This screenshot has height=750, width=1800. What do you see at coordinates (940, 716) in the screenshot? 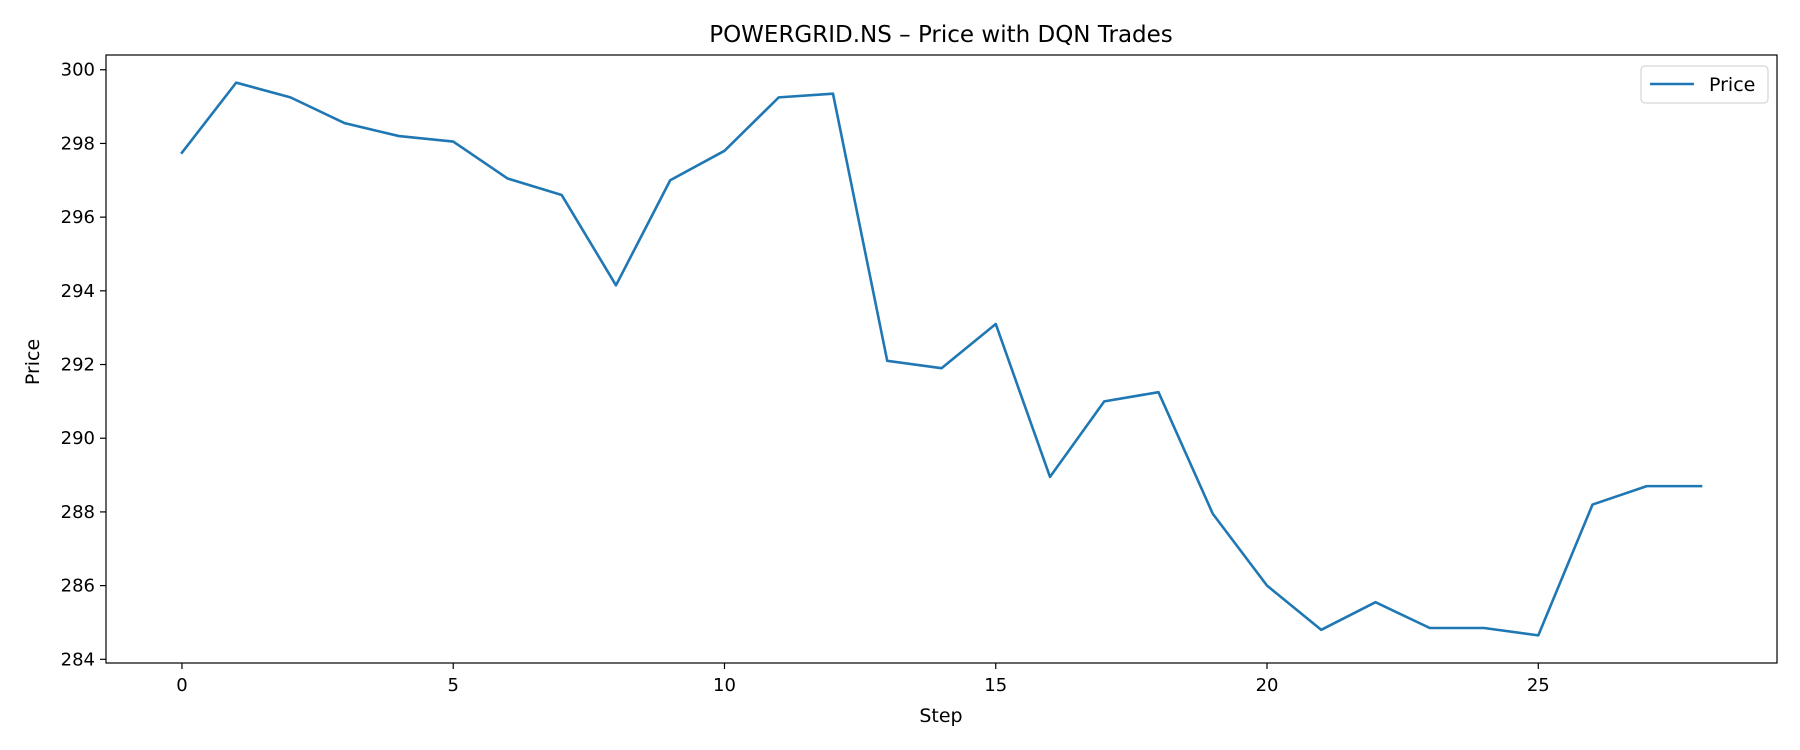
I see `x-axis-title: Step` at bounding box center [940, 716].